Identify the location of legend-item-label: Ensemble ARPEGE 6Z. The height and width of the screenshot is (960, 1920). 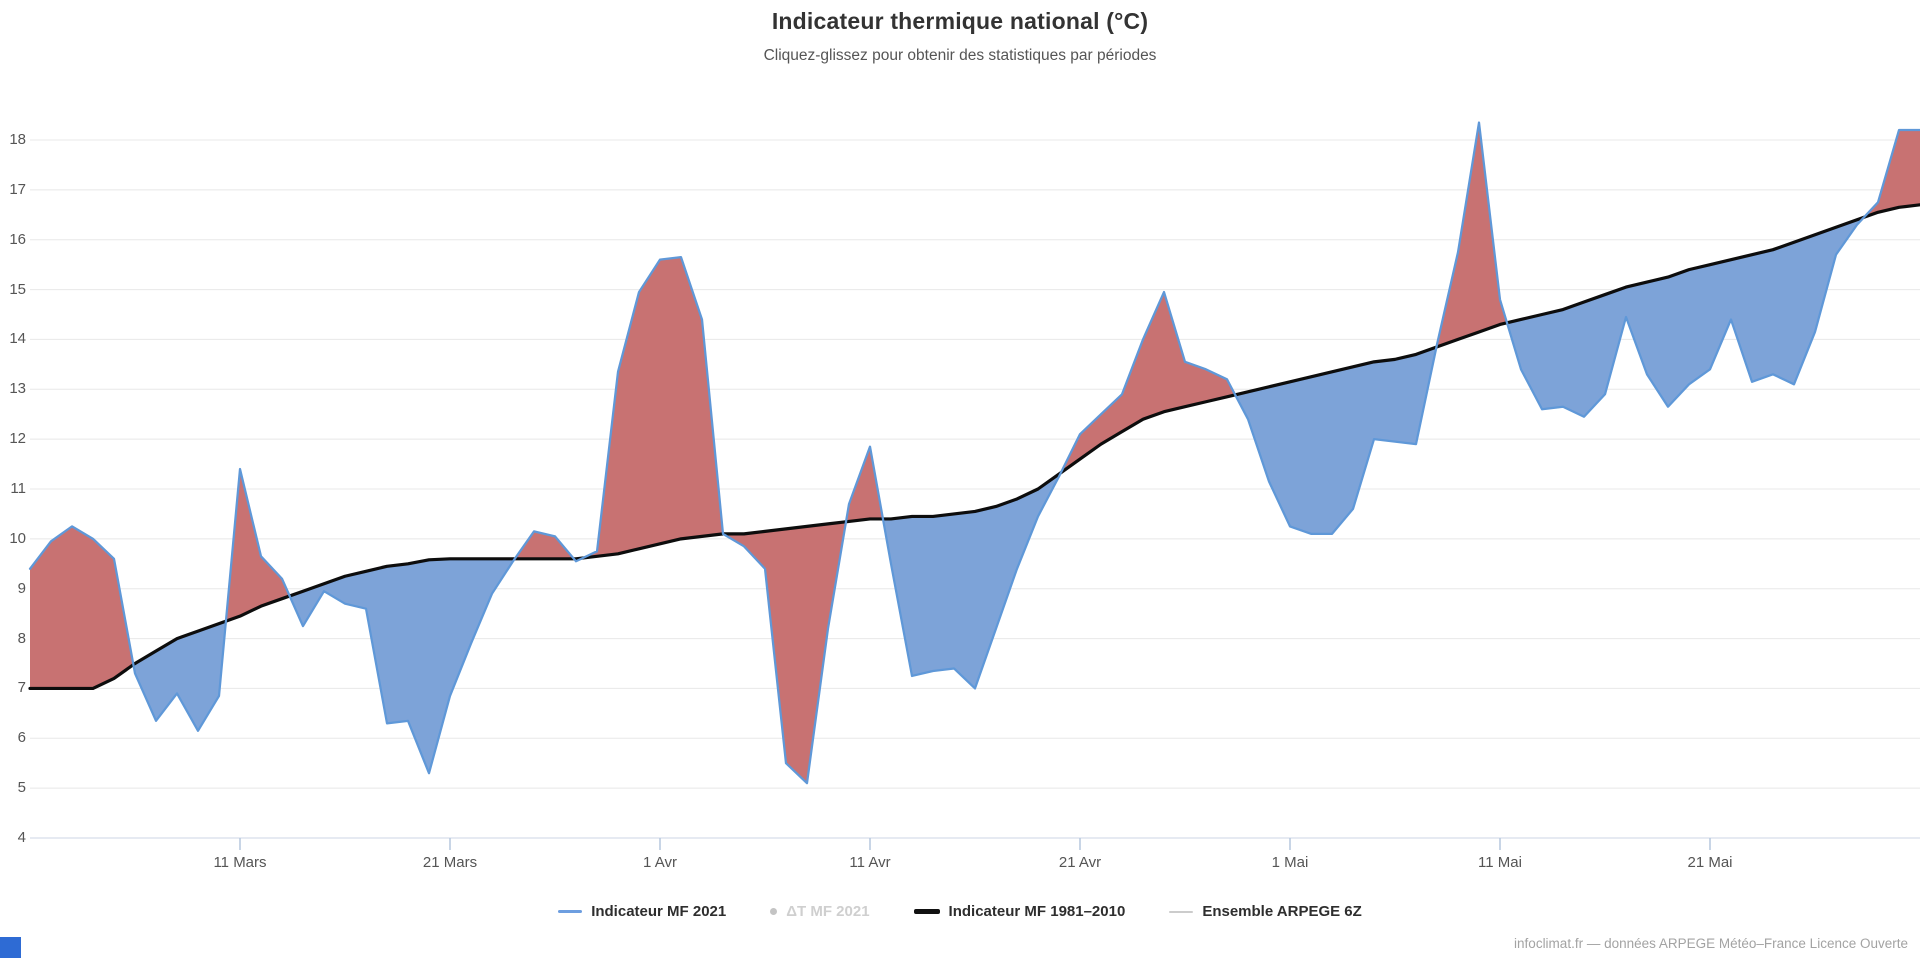
(1282, 911).